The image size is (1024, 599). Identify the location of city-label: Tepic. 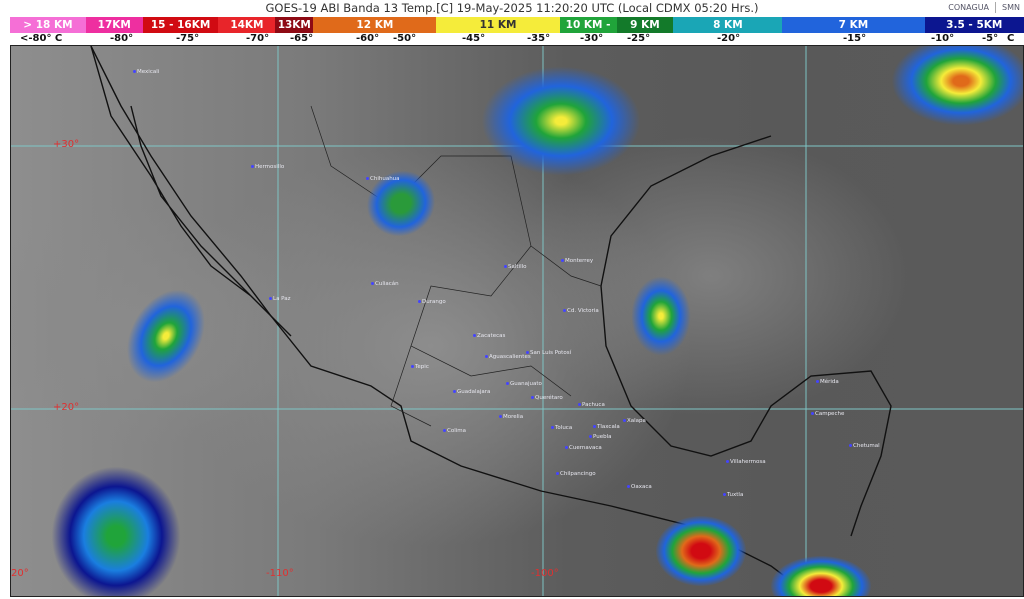
(420, 367).